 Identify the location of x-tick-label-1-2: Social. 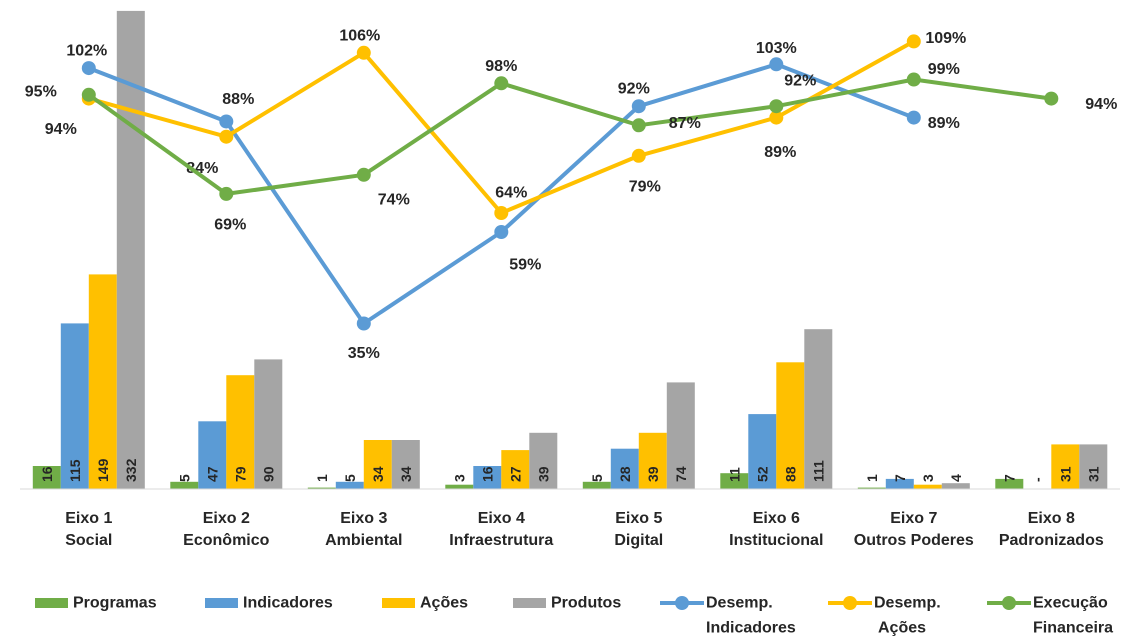
(88, 540).